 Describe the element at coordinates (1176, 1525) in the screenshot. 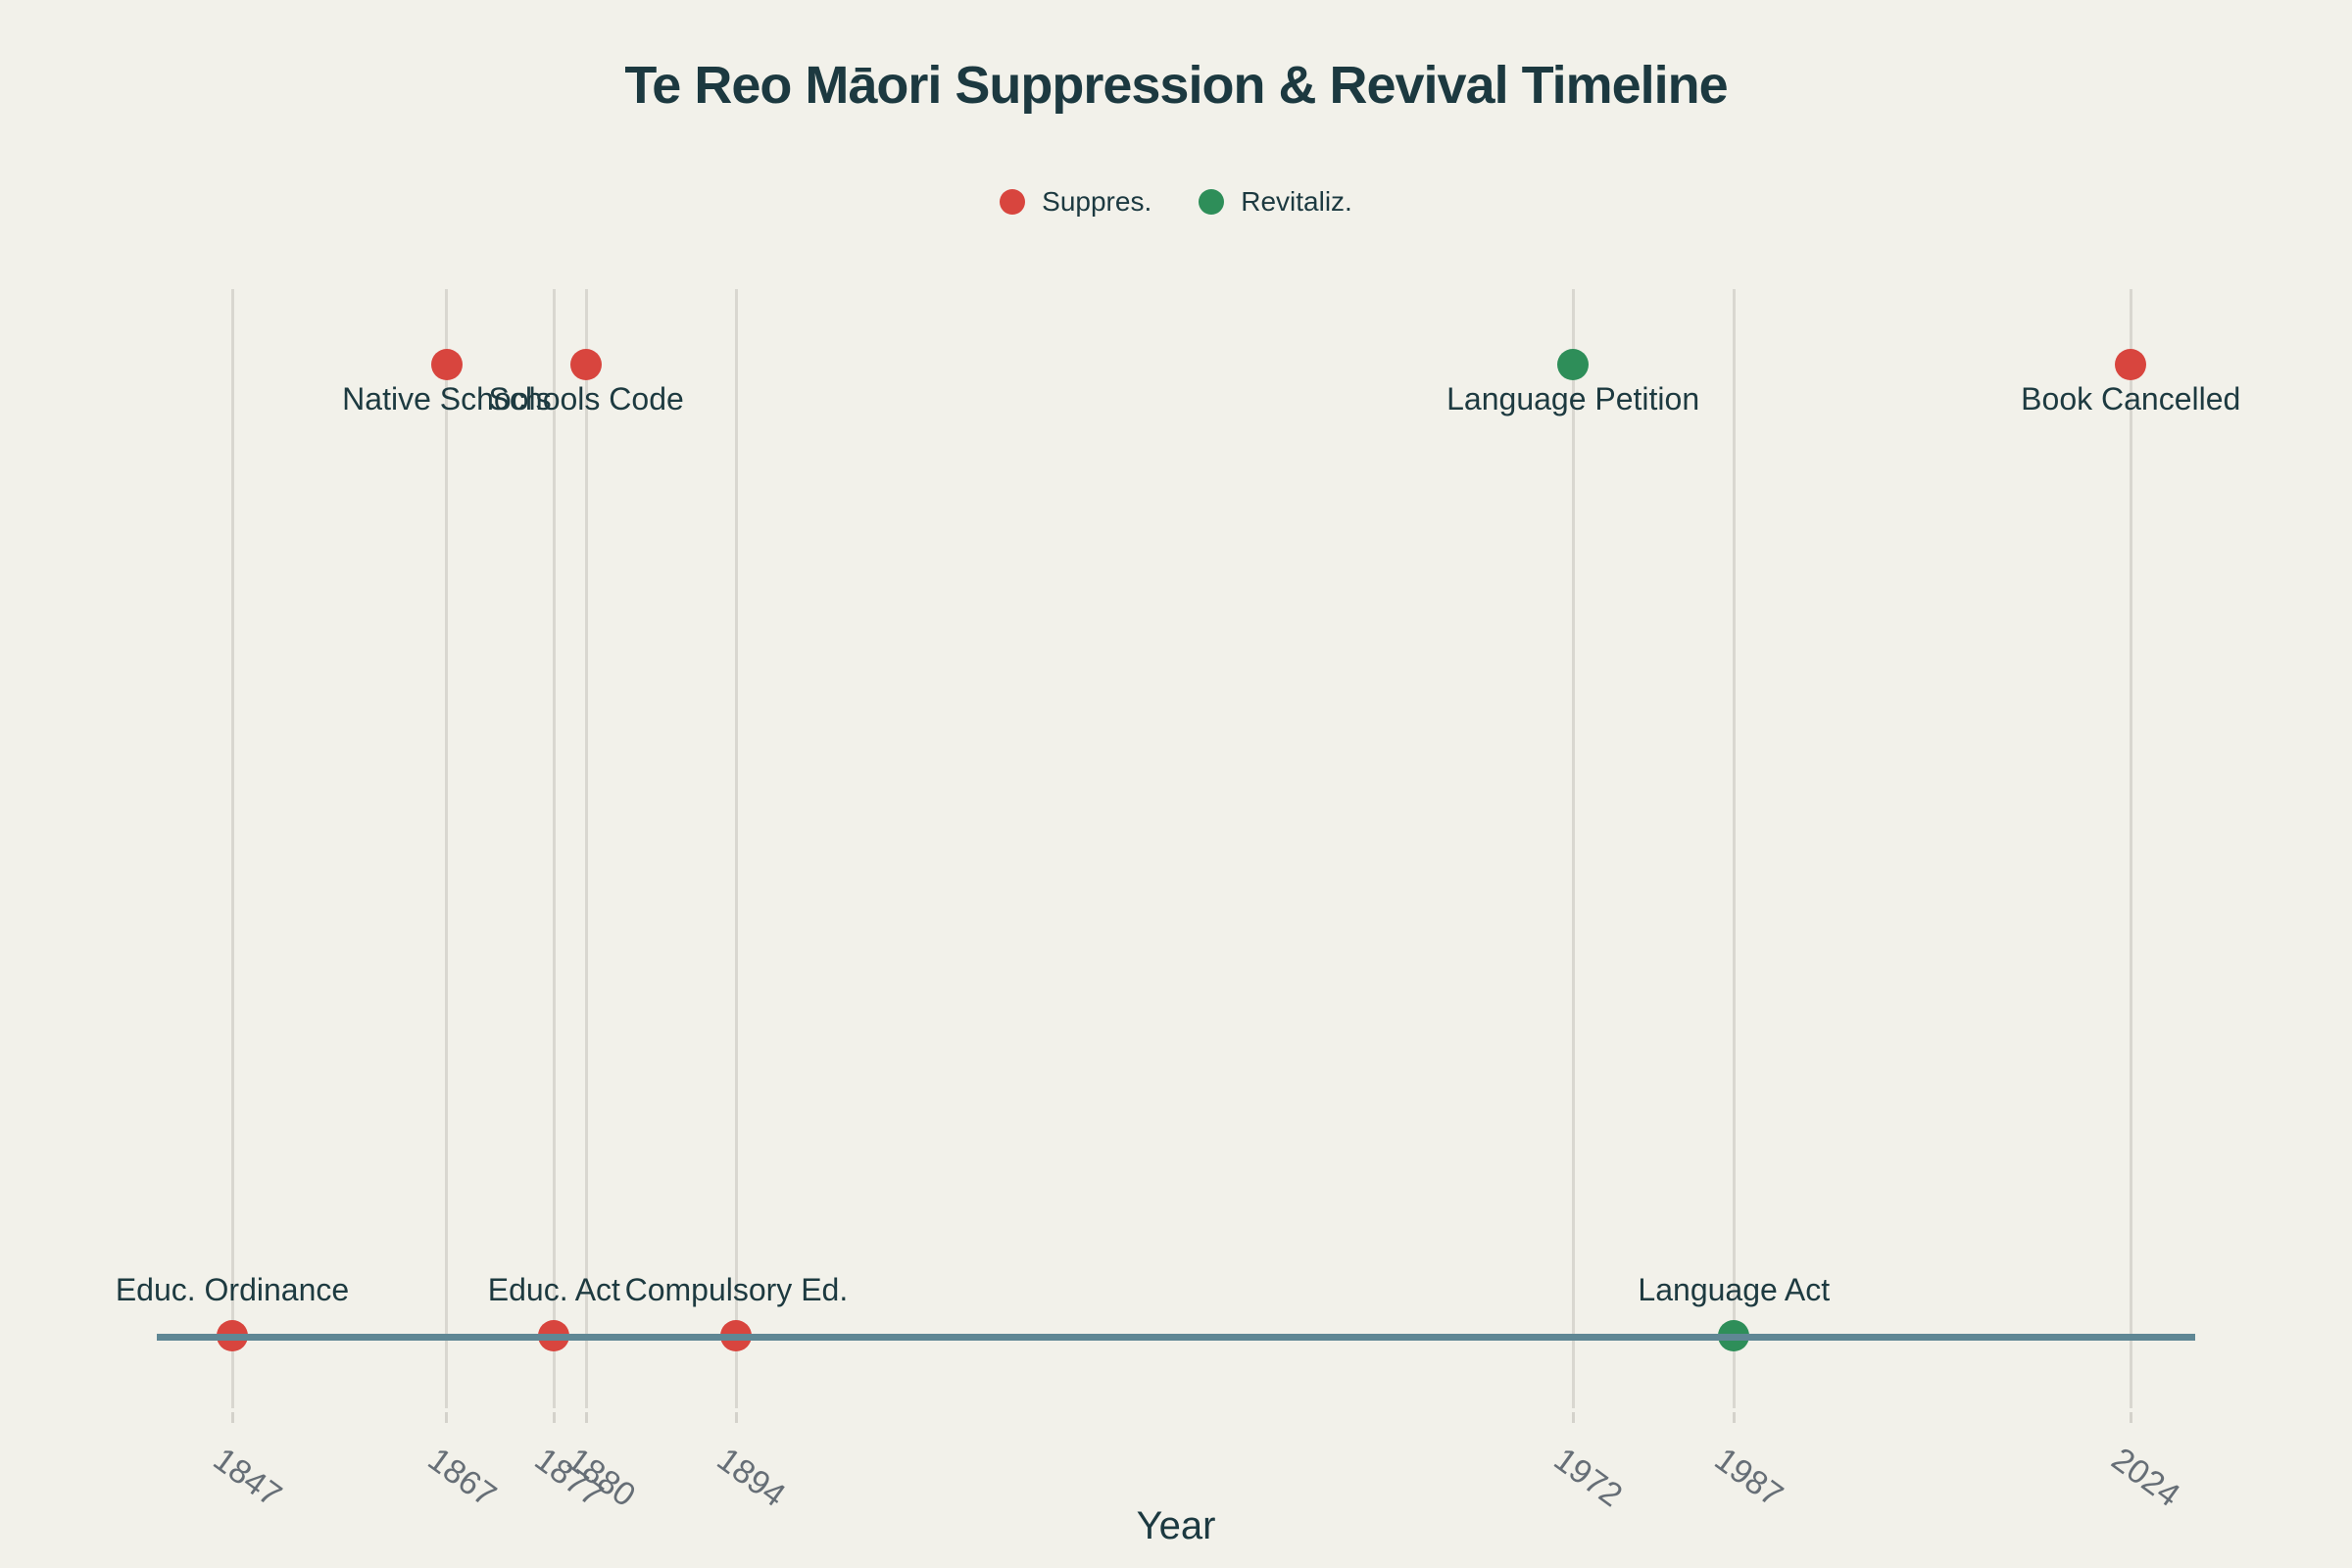

I see `x-axis-title: Year` at that location.